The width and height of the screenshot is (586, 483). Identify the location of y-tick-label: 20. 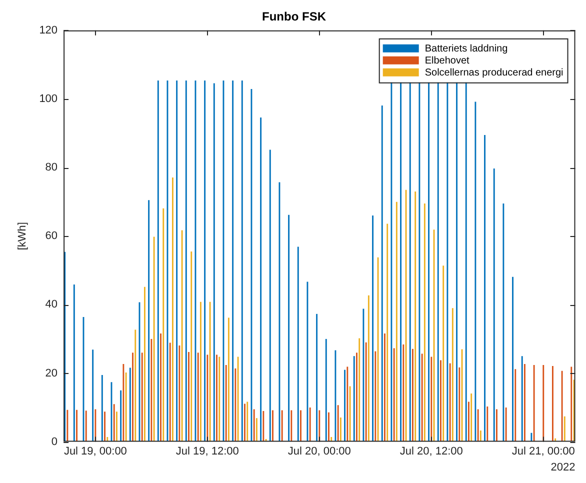
(51, 373).